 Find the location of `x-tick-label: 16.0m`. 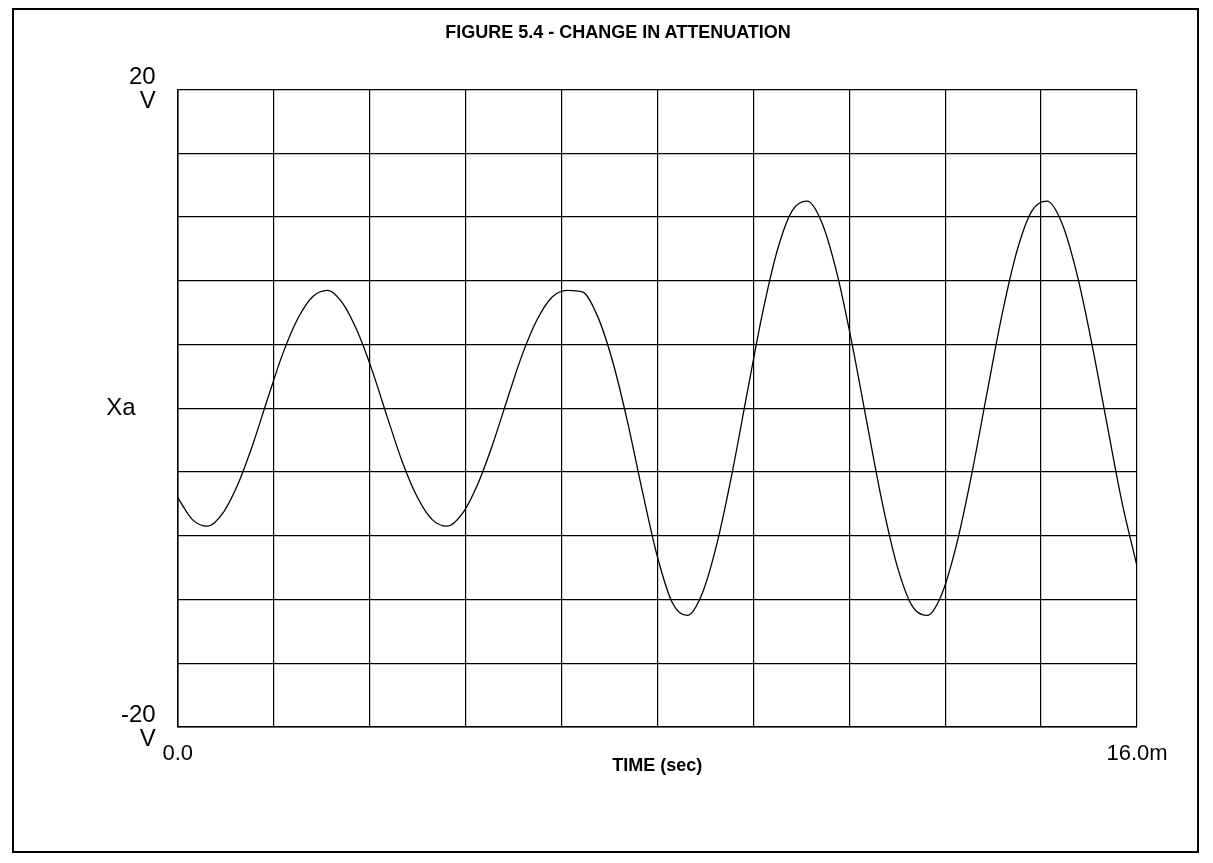

x-tick-label: 16.0m is located at coordinates (1137, 753).